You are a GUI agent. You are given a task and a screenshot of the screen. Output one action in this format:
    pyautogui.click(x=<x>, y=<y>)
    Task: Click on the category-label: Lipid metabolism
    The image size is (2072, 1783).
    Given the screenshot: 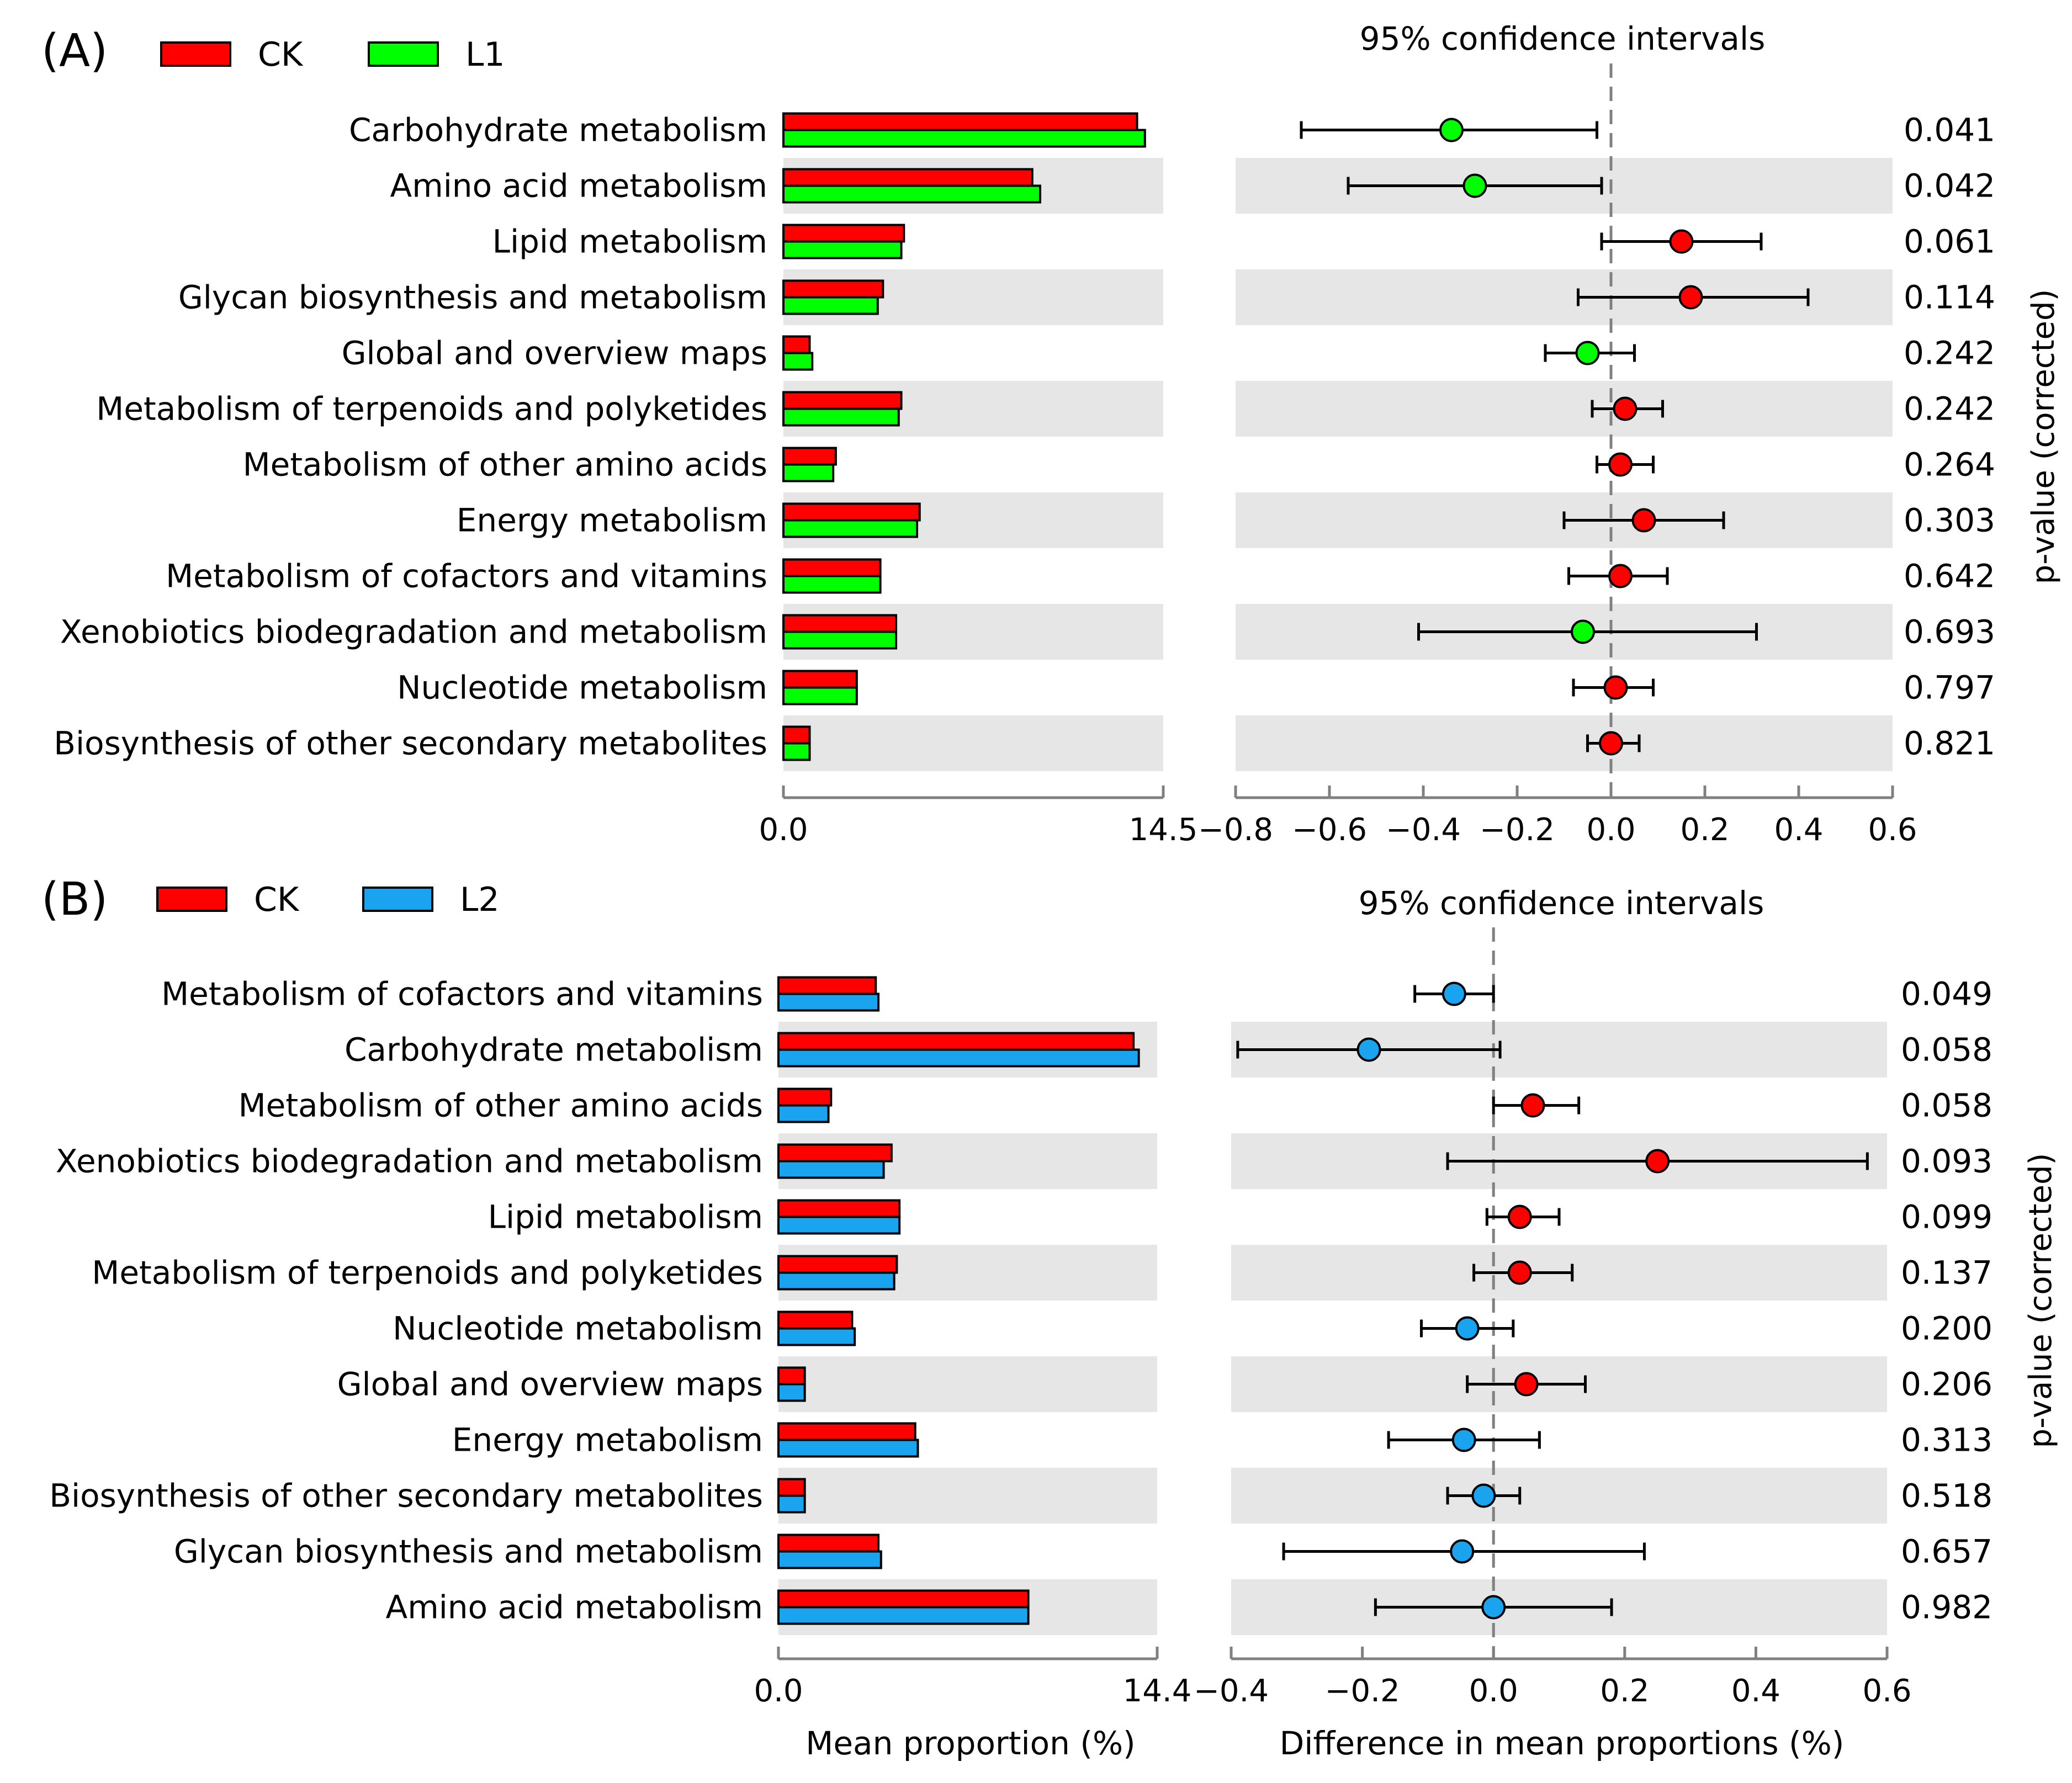 What is the action you would take?
    pyautogui.click(x=629, y=242)
    